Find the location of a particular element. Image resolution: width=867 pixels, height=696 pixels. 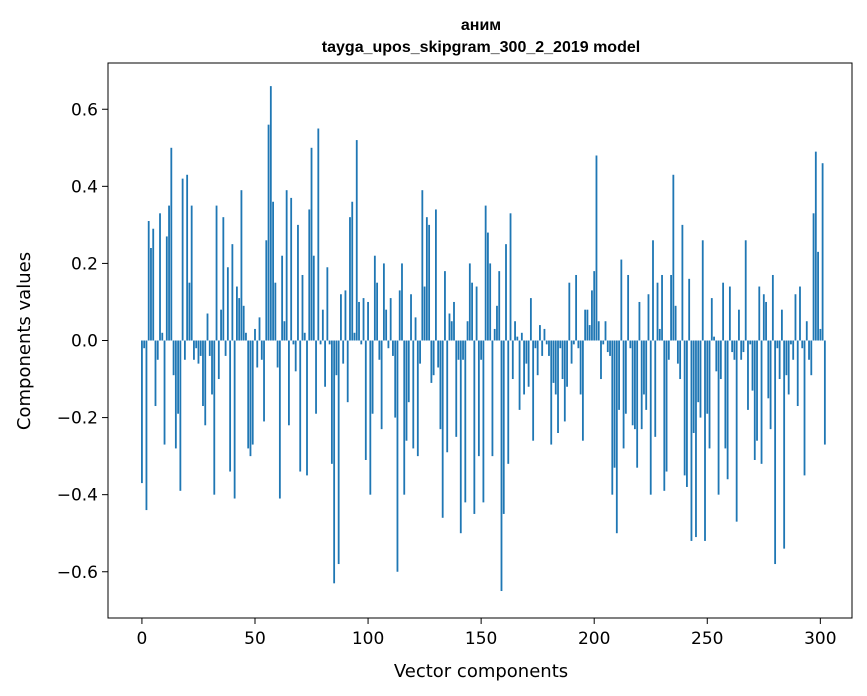

chart-title: аним is located at coordinates (481, 25).